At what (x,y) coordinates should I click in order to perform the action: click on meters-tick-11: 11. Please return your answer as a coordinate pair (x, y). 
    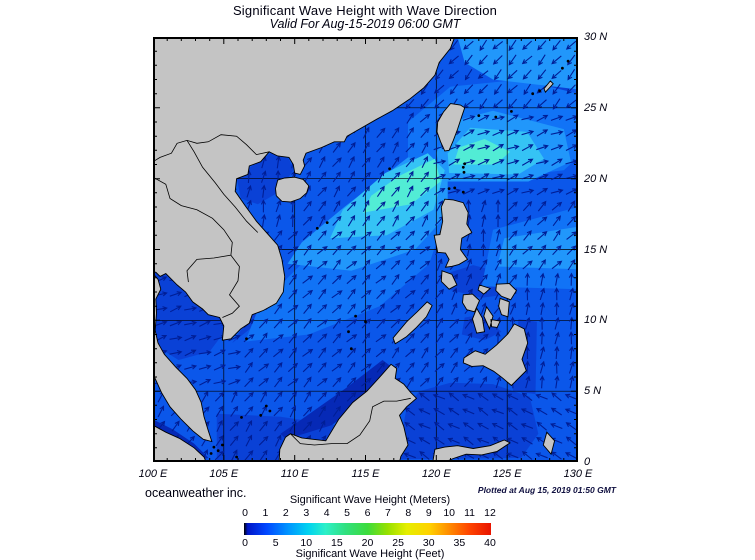
    Looking at the image, I should click on (470, 513).